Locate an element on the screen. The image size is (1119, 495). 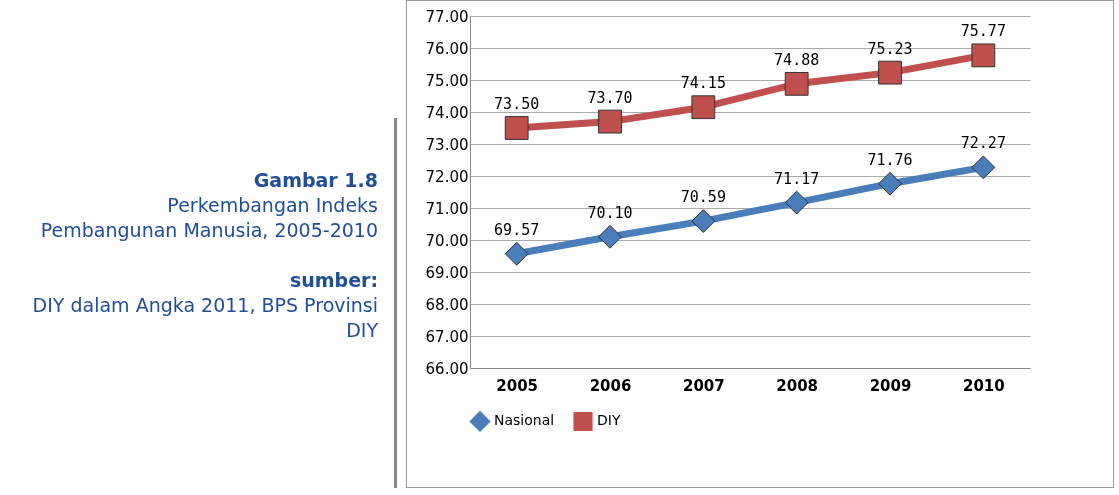
x-tick-label: 2007 is located at coordinates (703, 385).